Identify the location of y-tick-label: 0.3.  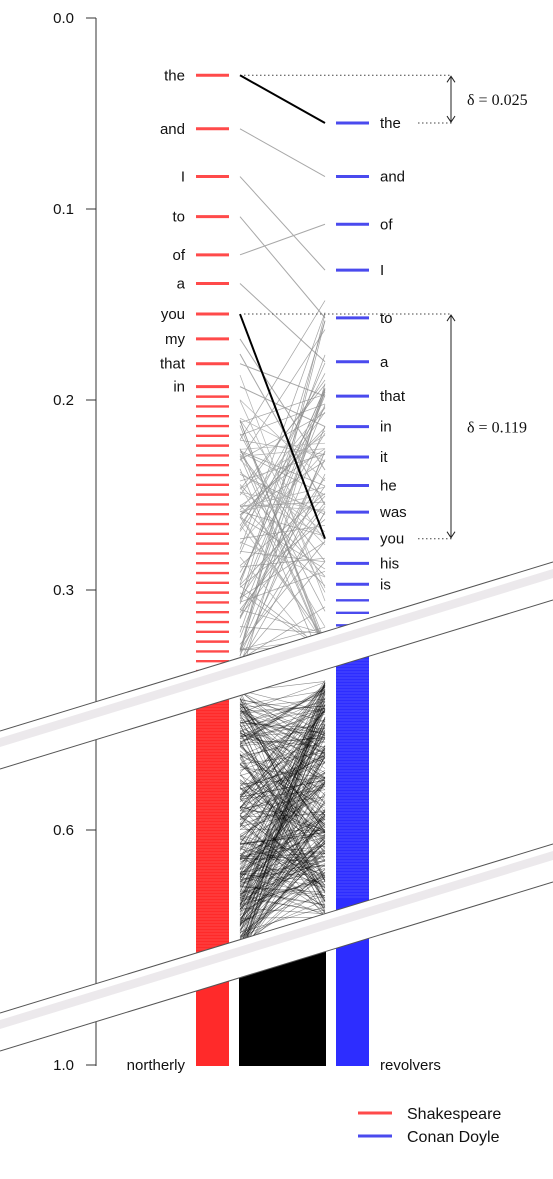
(63, 590).